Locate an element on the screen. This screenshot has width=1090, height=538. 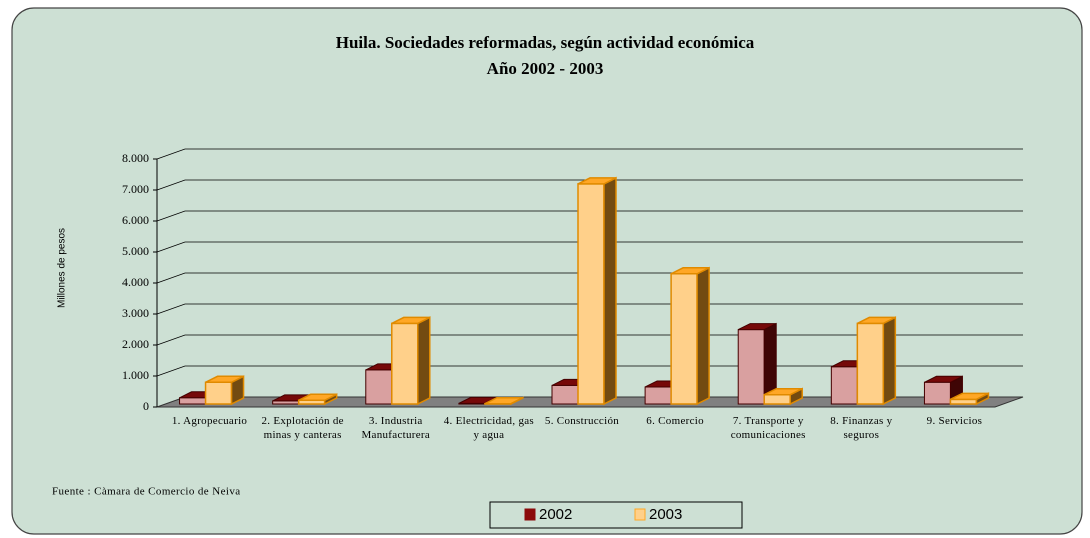
y-tick-label: 7.000 is located at coordinates (135, 189).